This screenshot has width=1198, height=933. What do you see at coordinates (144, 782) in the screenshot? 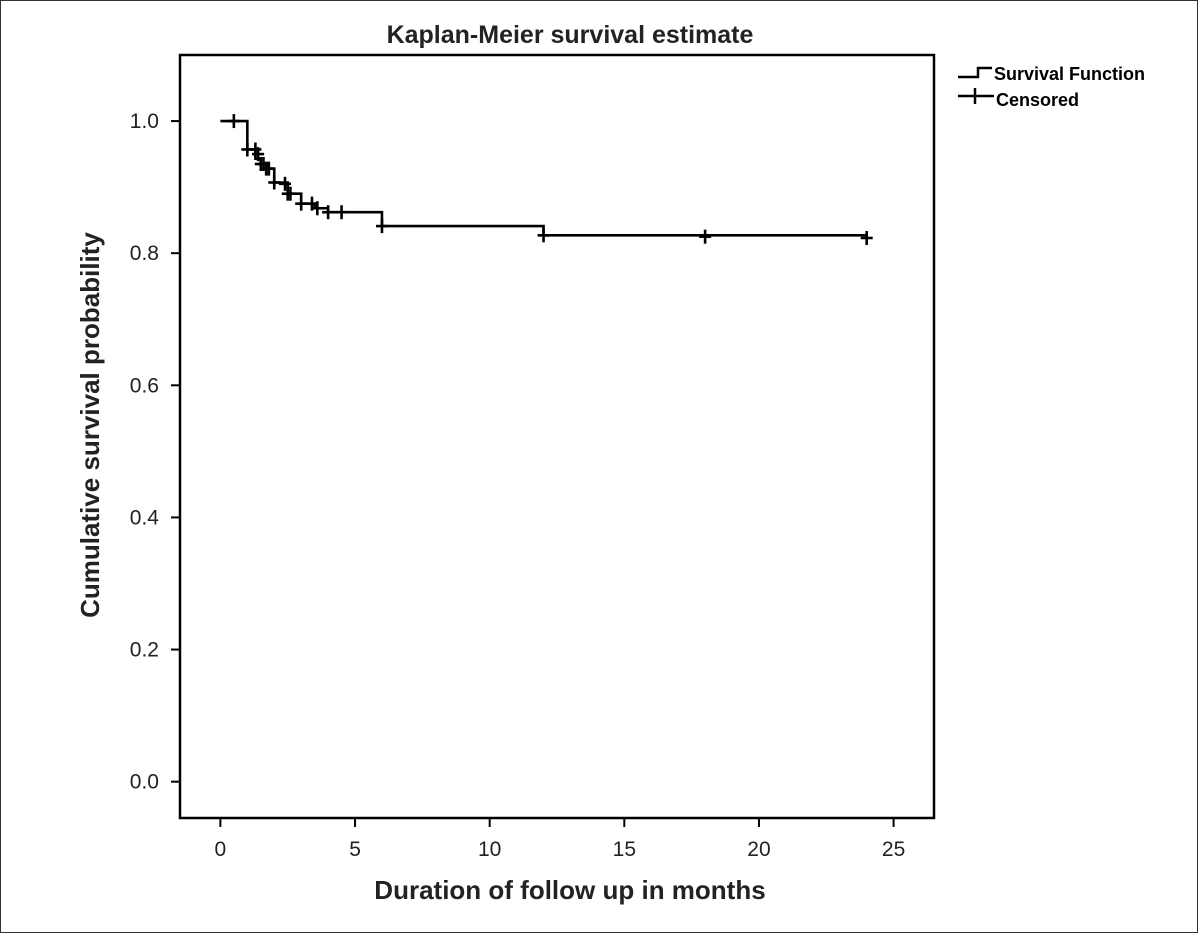
I see `y-tick-label: 0.0` at bounding box center [144, 782].